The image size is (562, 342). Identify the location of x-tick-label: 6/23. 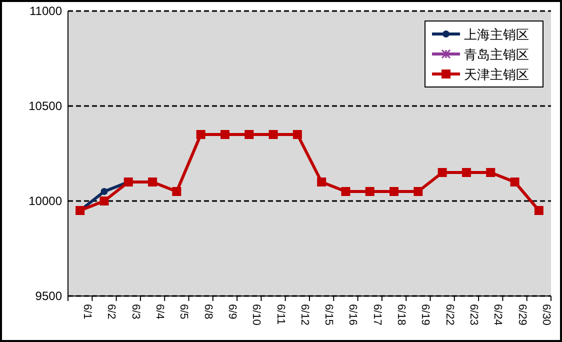
(473, 315).